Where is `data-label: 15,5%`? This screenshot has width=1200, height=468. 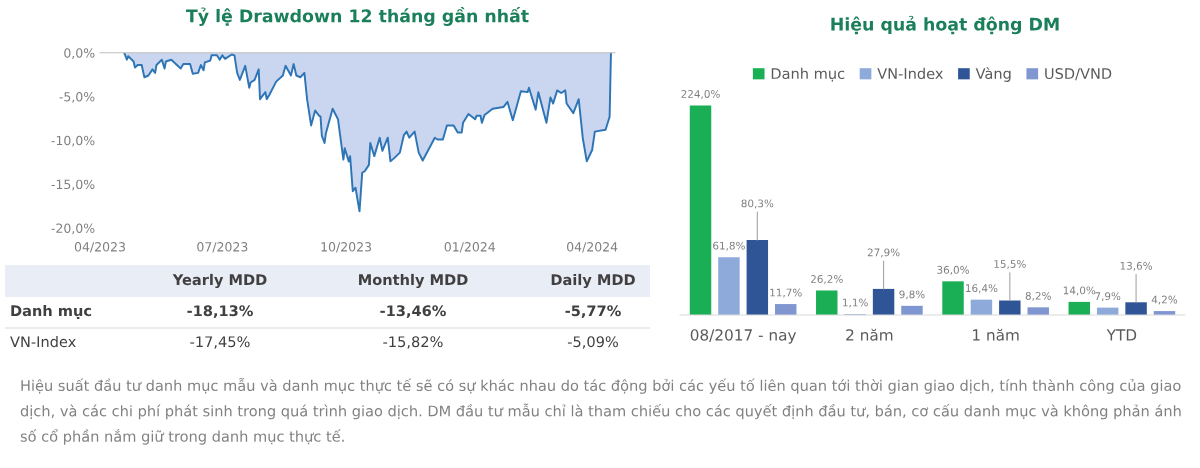 data-label: 15,5% is located at coordinates (1010, 264).